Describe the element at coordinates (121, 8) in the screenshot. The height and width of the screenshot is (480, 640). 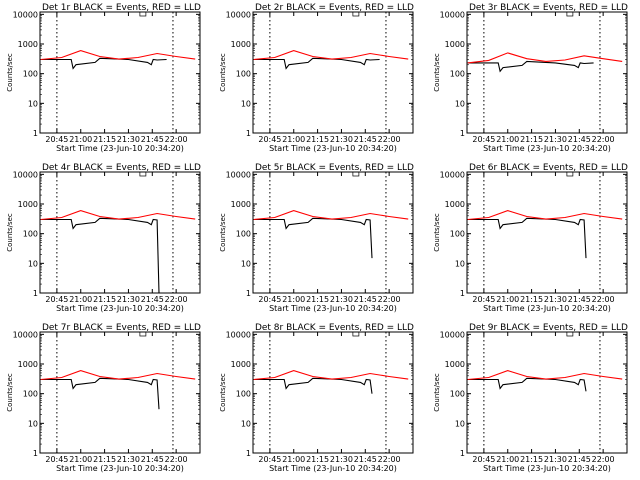
I see `panel-title: Det 1r BLACK = Events, RED = LLD` at that location.